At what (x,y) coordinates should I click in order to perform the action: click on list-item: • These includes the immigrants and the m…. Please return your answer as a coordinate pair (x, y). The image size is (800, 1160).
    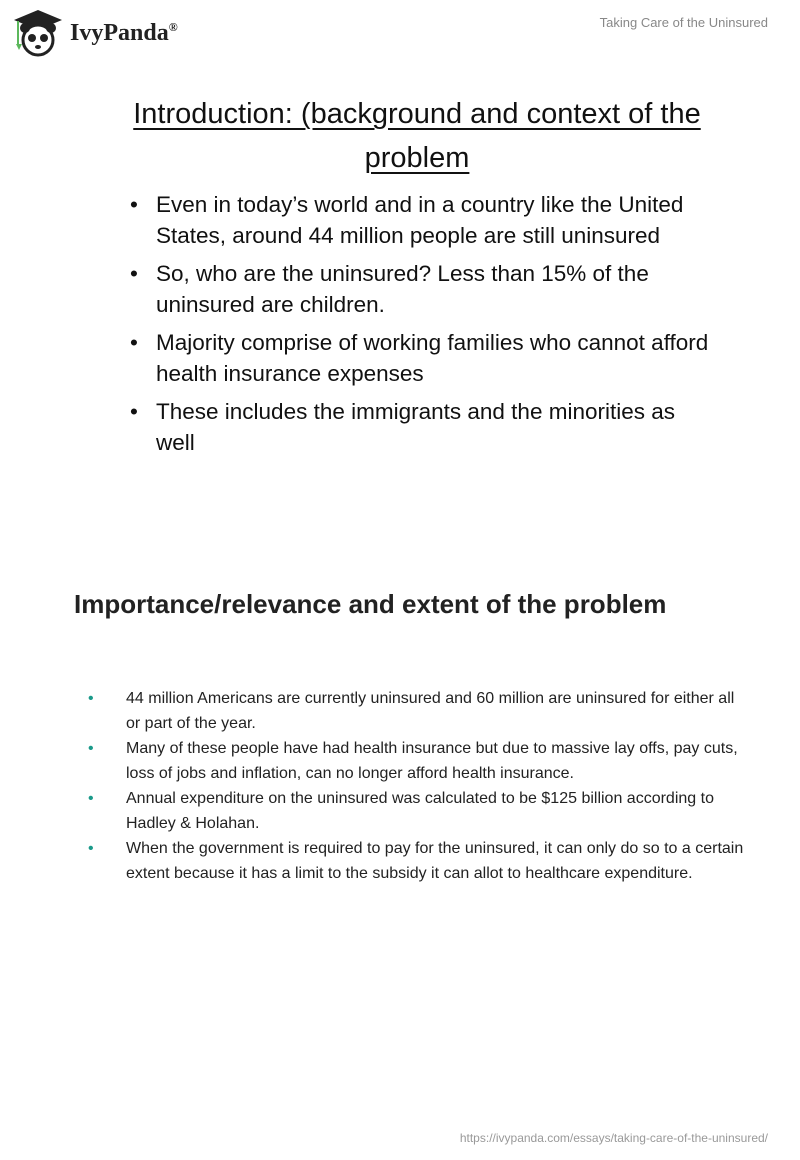
    Looking at the image, I should click on (420, 427).